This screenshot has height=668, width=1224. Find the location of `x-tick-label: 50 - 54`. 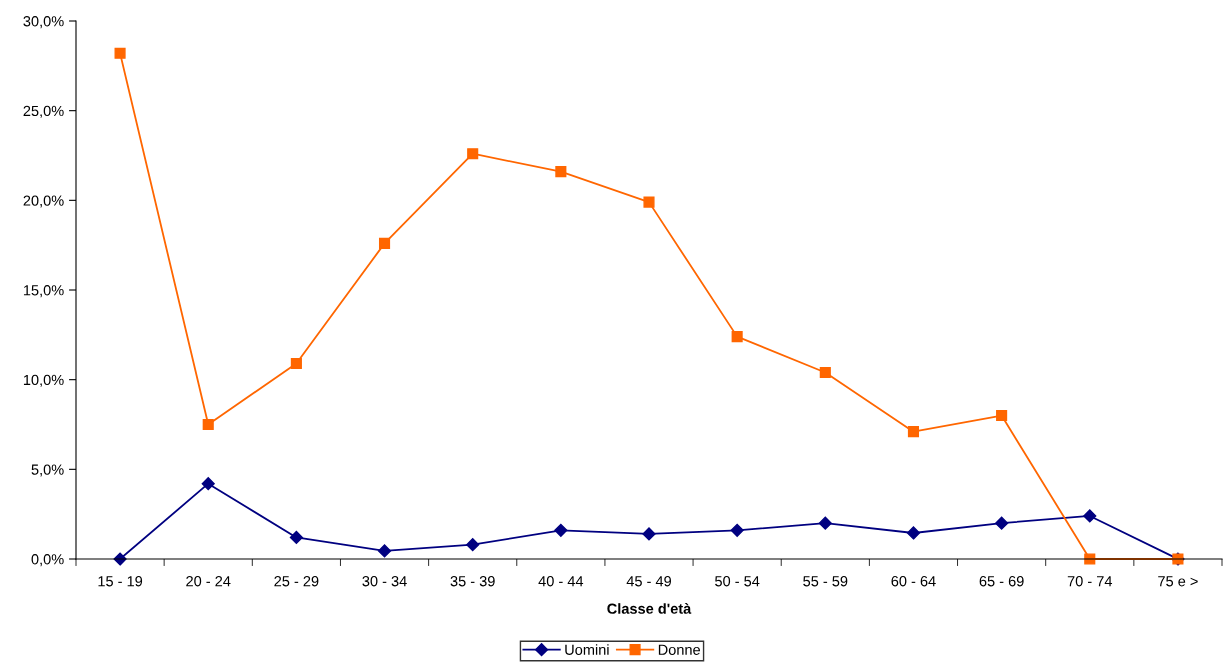

x-tick-label: 50 - 54 is located at coordinates (737, 581).